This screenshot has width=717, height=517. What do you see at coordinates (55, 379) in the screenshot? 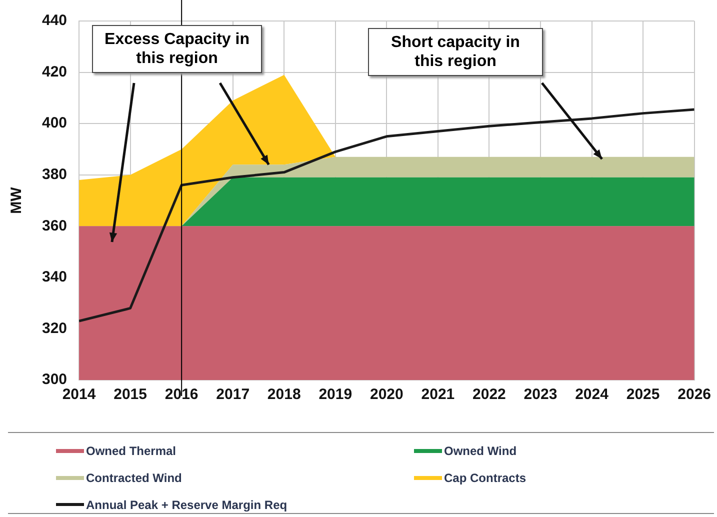
I see `y-tick-label: 300` at bounding box center [55, 379].